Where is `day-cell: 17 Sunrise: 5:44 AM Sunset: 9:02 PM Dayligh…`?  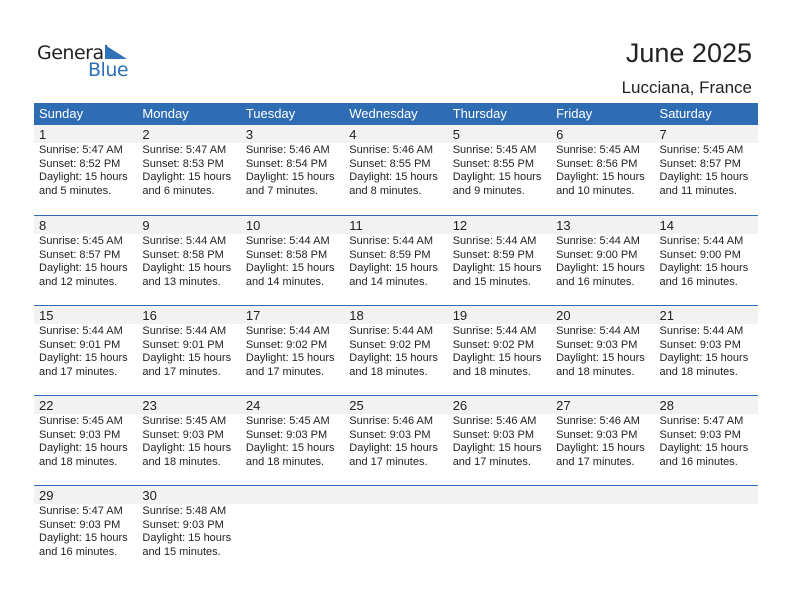
day-cell: 17 Sunrise: 5:44 AM Sunset: 9:02 PM Dayligh… is located at coordinates (292, 350).